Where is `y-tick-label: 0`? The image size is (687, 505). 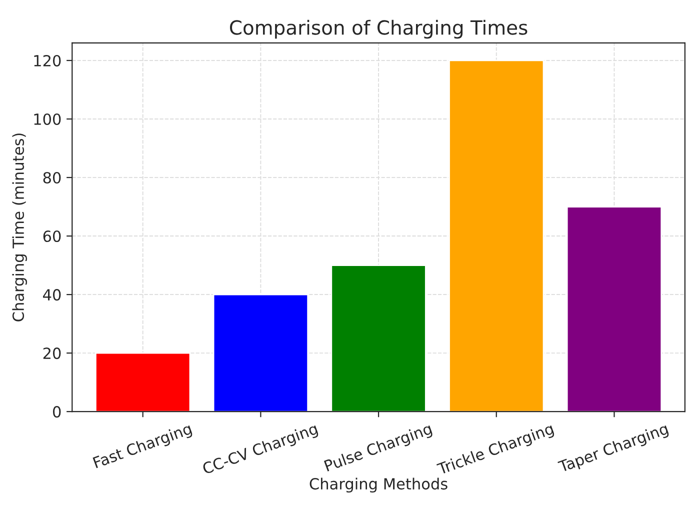 y-tick-label: 0 is located at coordinates (57, 412).